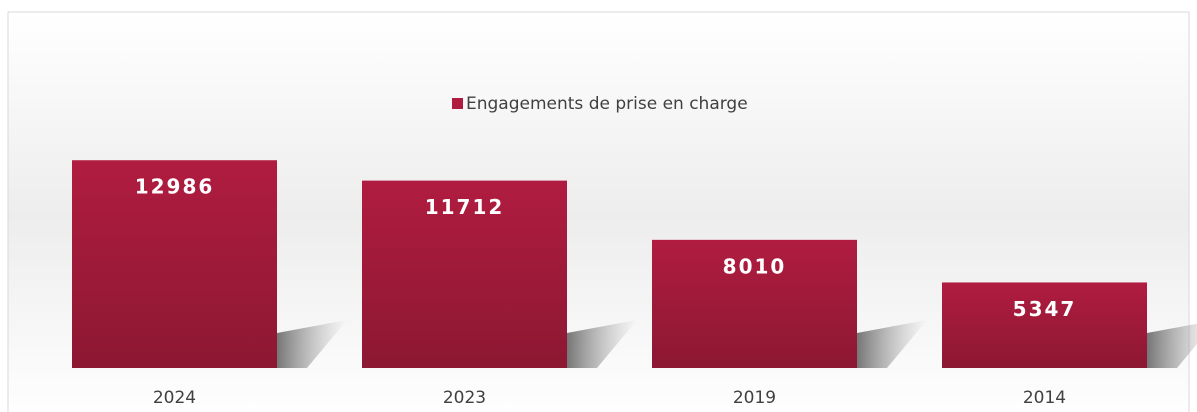 The image size is (1197, 412). I want to click on x-tick-label: 2019, so click(754, 398).